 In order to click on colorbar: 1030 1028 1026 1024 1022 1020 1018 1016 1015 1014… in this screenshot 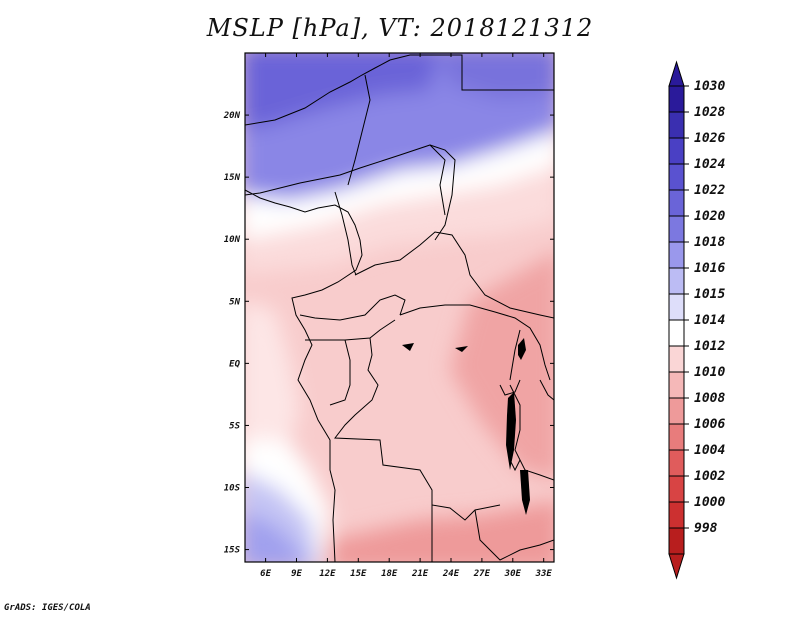, I will do `click(696, 320)`.